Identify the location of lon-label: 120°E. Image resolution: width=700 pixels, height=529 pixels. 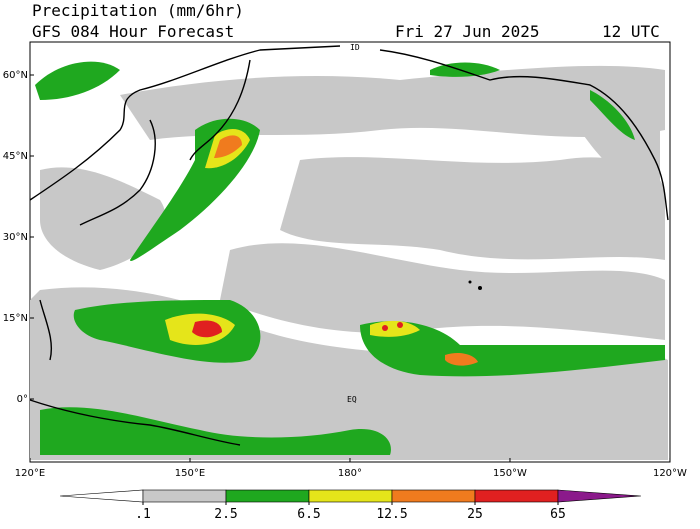
(30, 473).